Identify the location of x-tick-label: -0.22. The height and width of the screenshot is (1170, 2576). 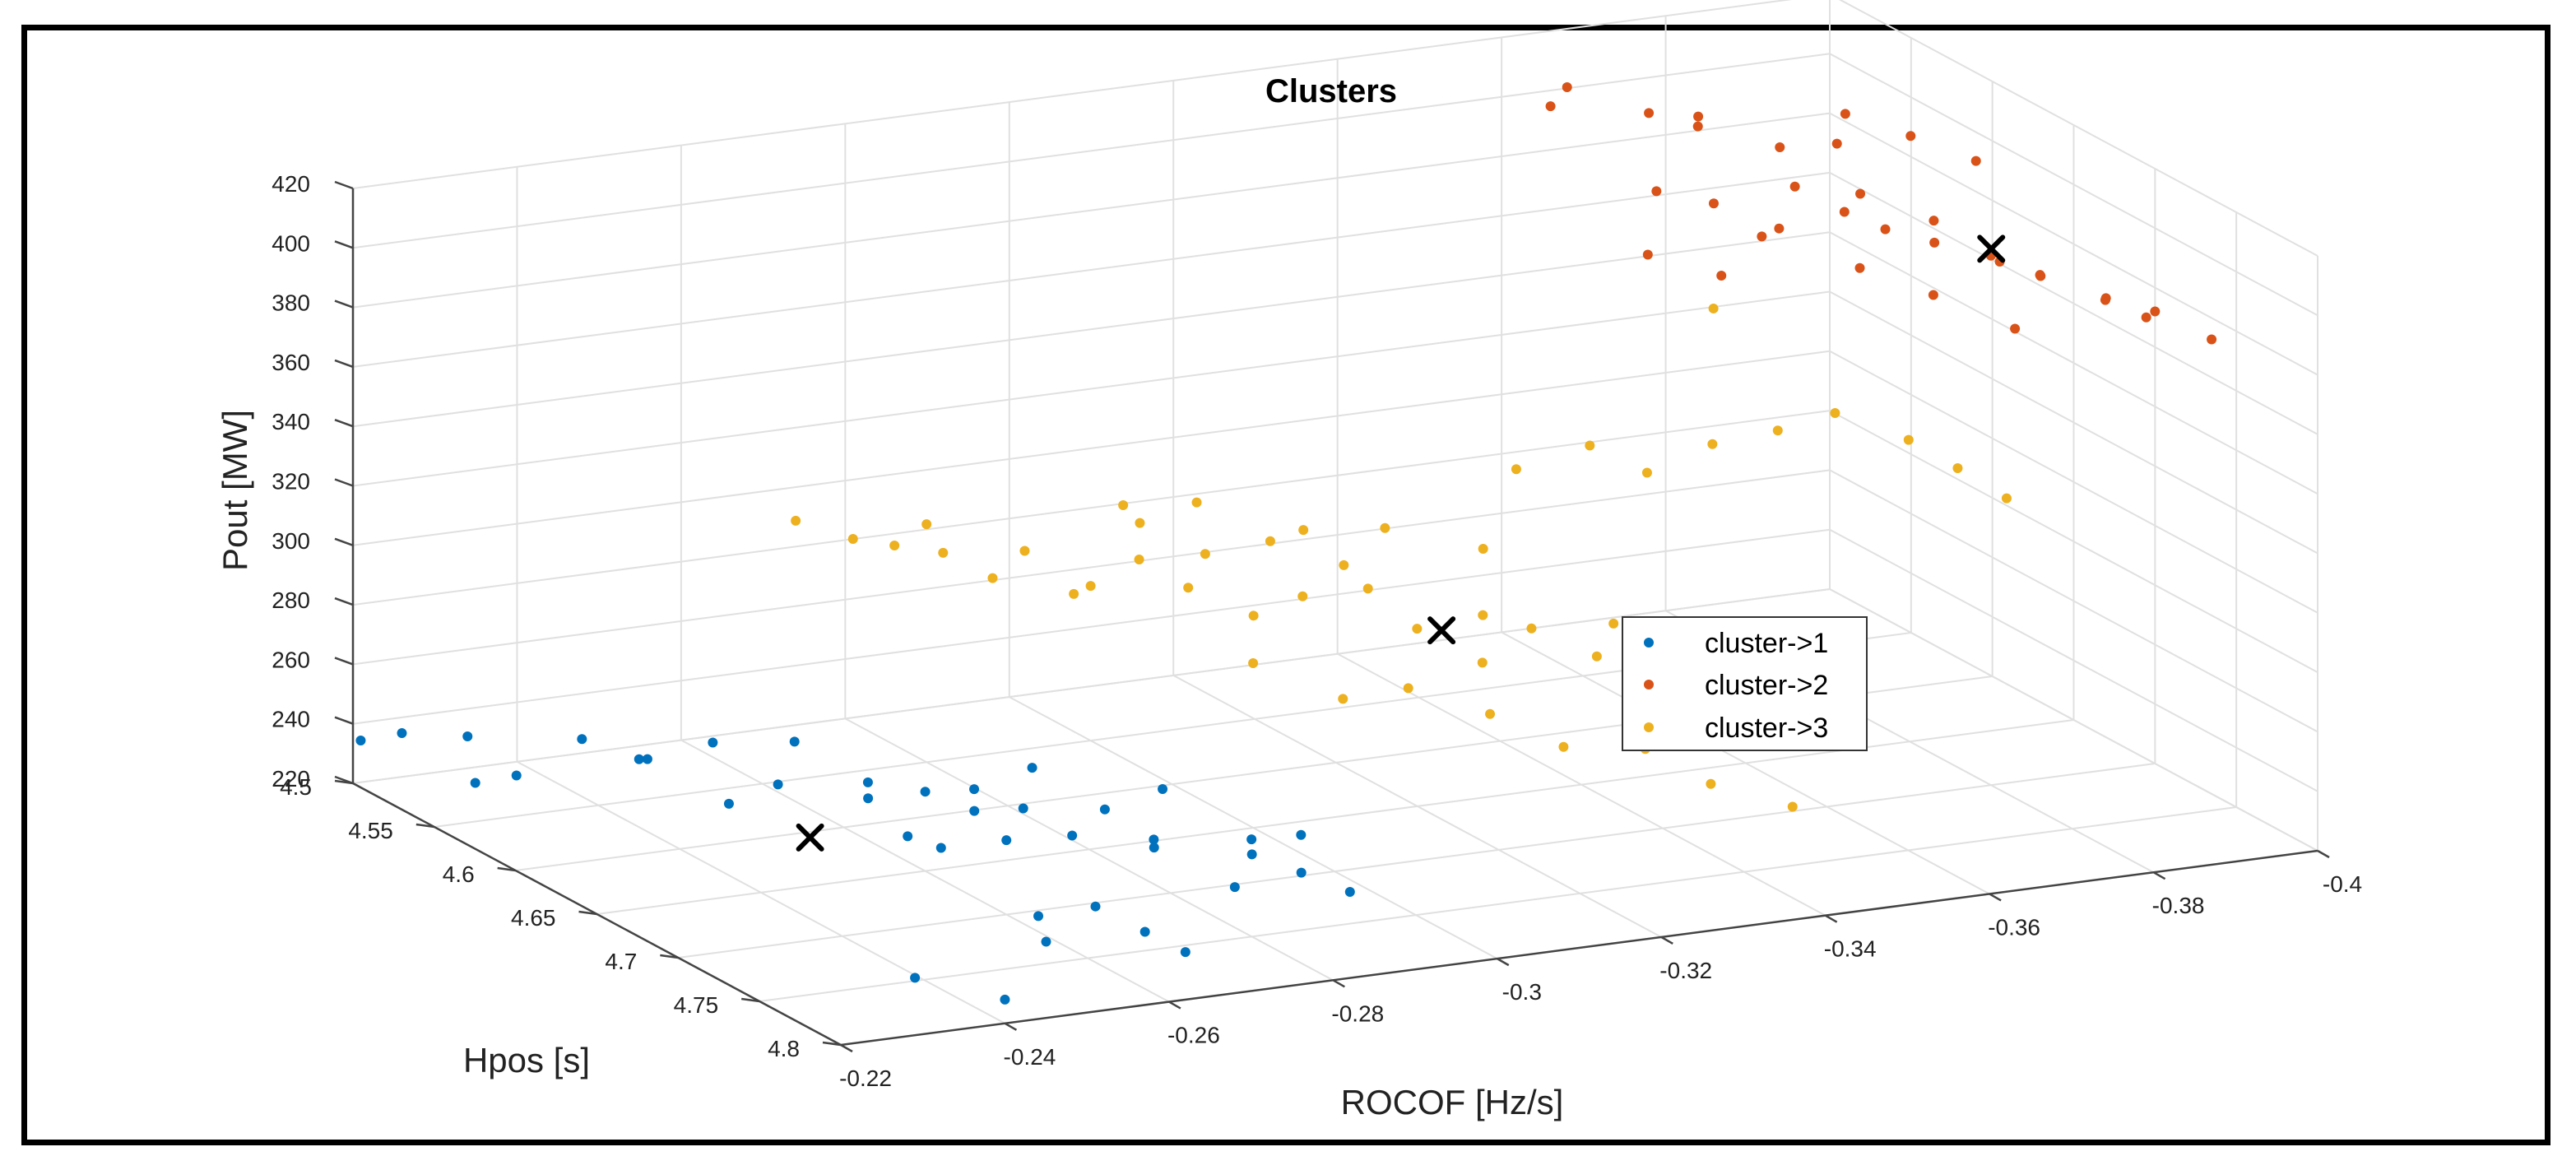
(866, 1078).